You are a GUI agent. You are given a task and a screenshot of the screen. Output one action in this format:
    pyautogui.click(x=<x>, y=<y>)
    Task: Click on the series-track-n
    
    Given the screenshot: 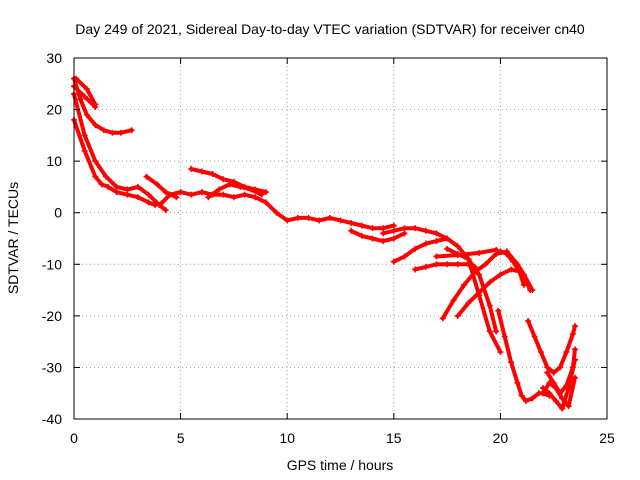 What is the action you would take?
    pyautogui.click(x=487, y=285)
    